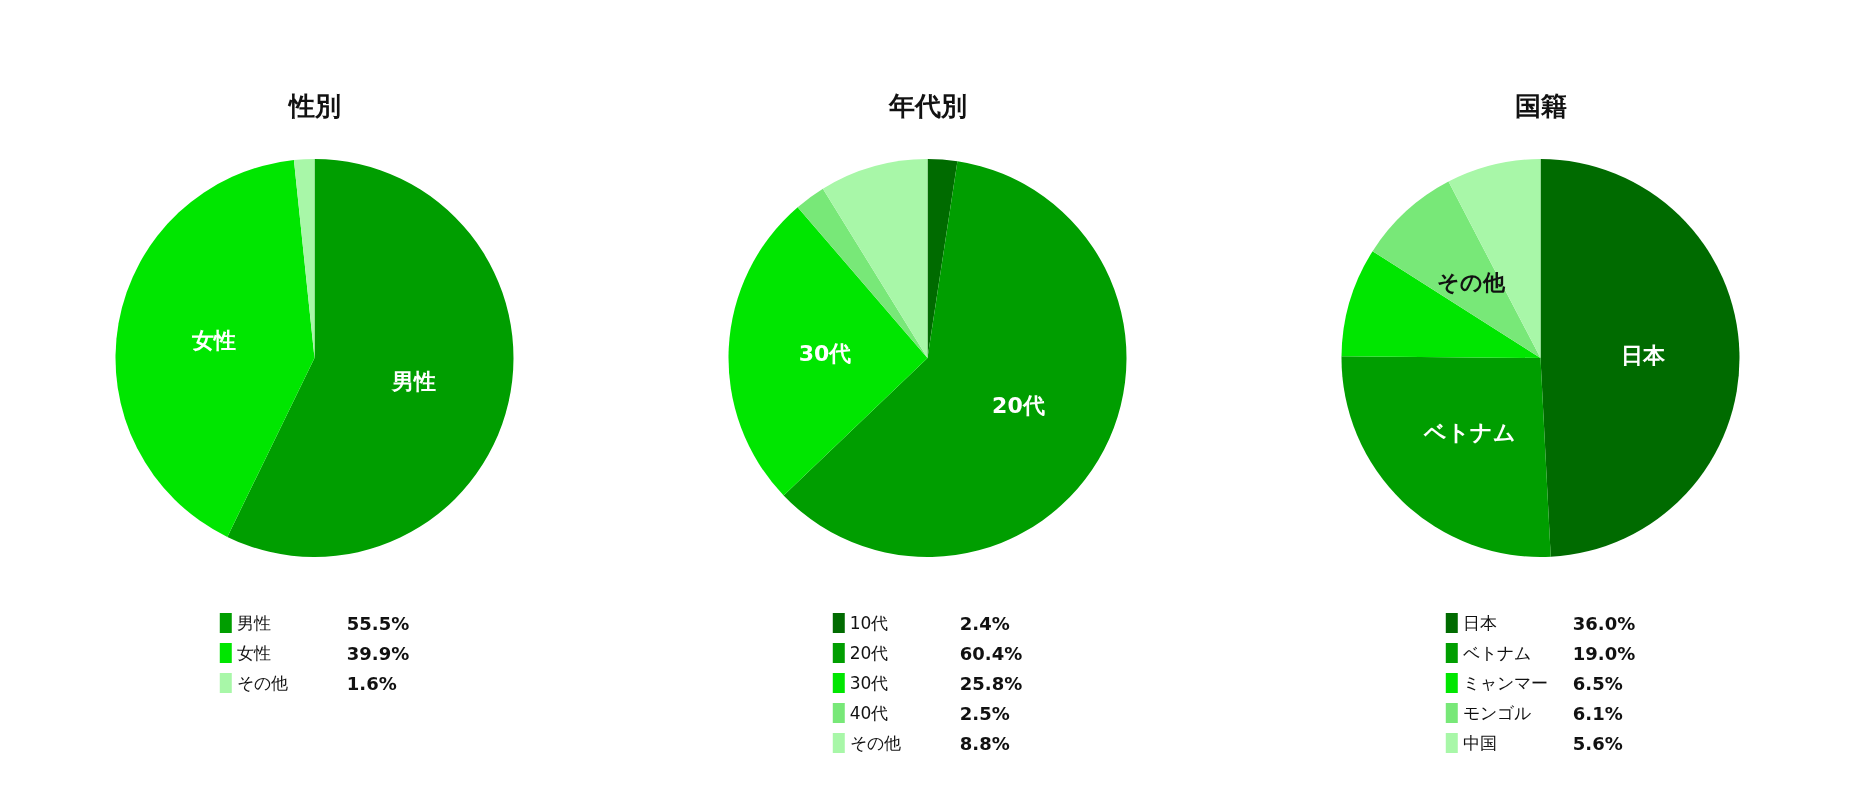 The image size is (1856, 800). Describe the element at coordinates (414, 381) in the screenshot. I see `slice-label: 男性` at that location.